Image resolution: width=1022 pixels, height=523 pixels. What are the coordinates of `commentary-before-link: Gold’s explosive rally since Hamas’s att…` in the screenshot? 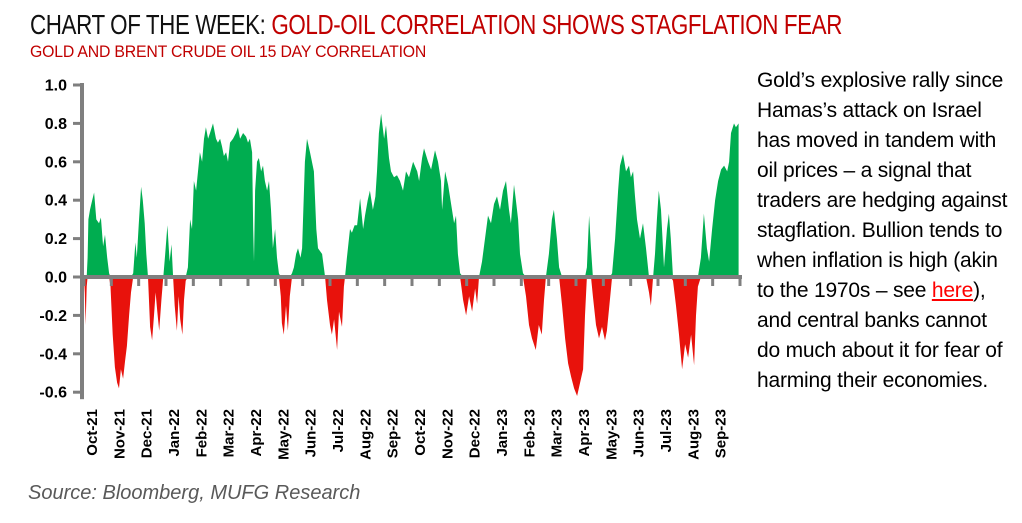 It's located at (882, 185).